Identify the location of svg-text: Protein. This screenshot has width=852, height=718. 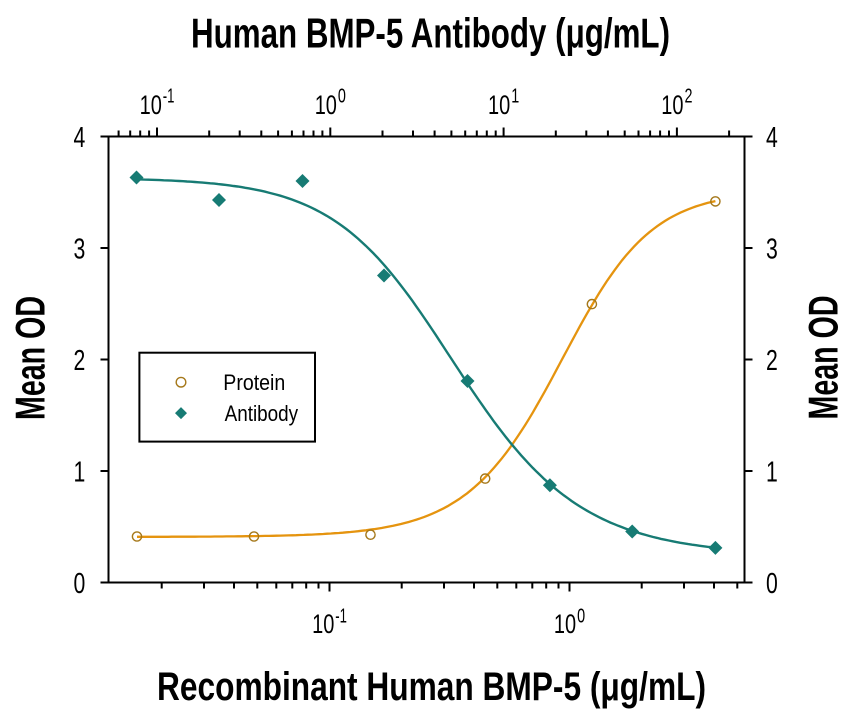
(254, 382).